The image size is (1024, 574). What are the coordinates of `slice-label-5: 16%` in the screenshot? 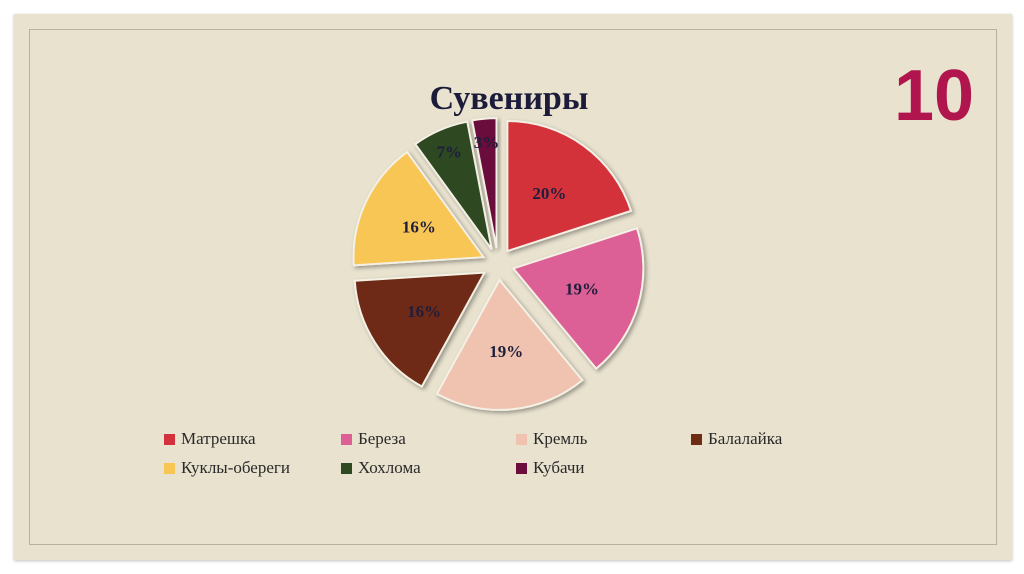 It's located at (419, 227).